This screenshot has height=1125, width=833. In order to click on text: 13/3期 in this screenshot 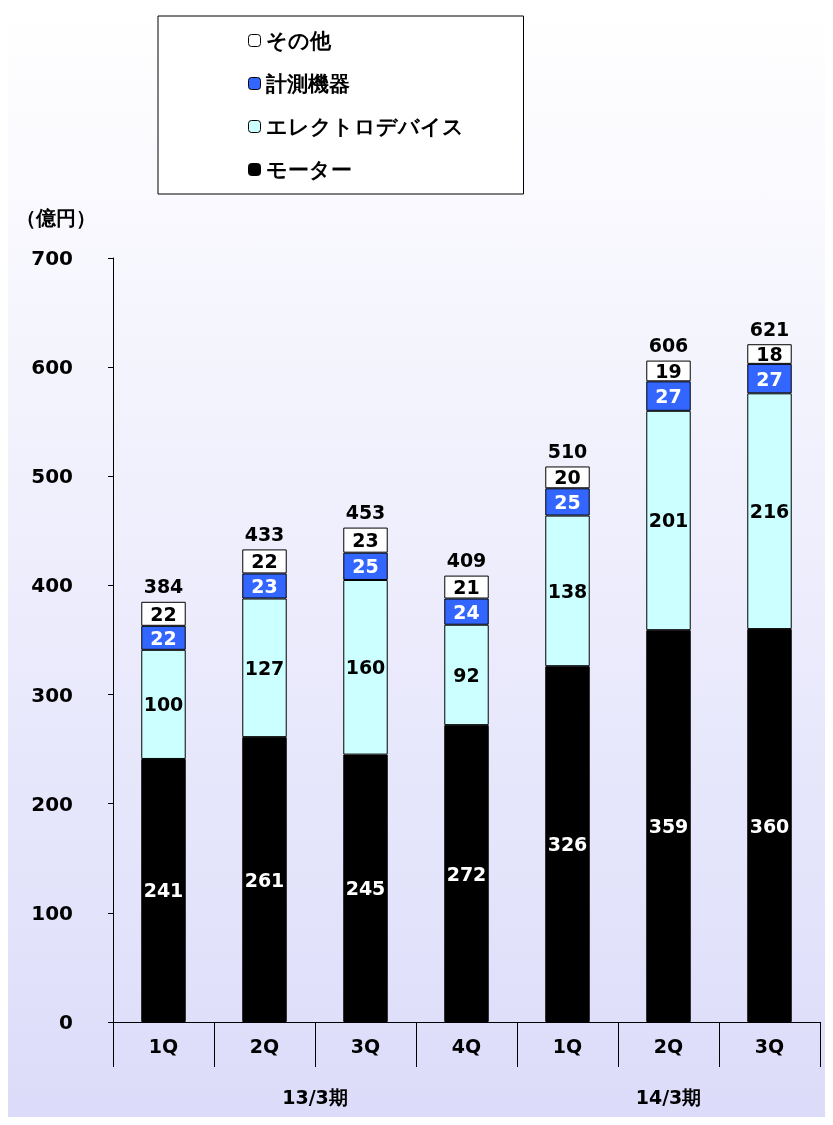, I will do `click(315, 1097)`.